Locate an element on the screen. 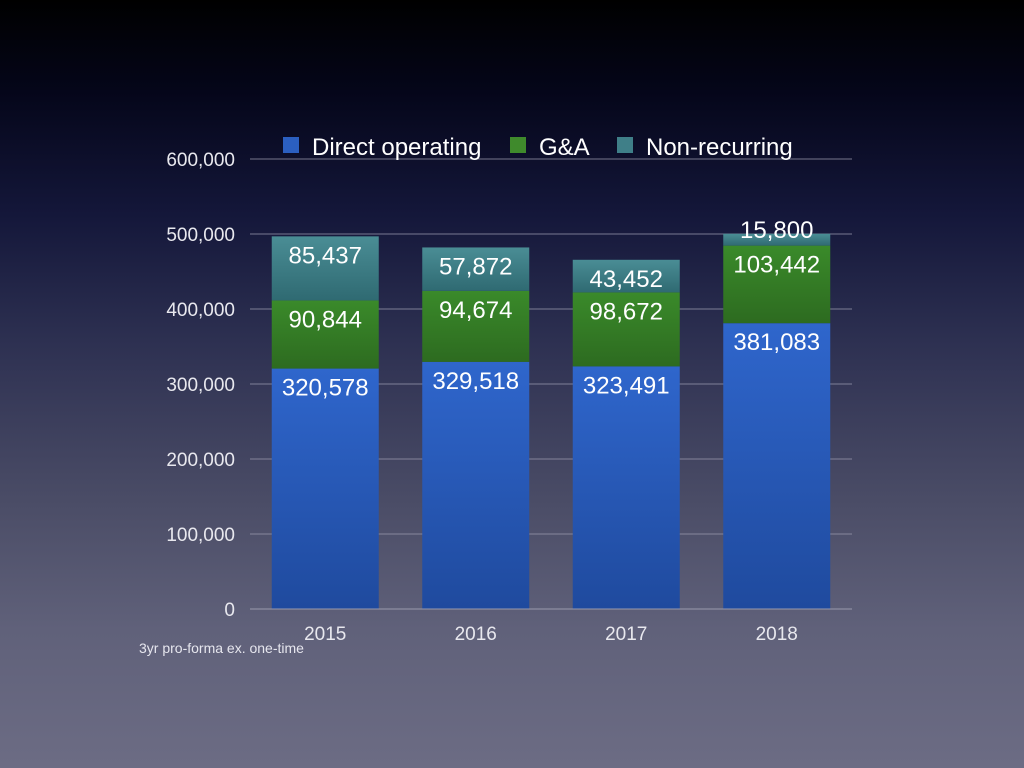 The image size is (1024, 768). data-label: 329,518 is located at coordinates (475, 381).